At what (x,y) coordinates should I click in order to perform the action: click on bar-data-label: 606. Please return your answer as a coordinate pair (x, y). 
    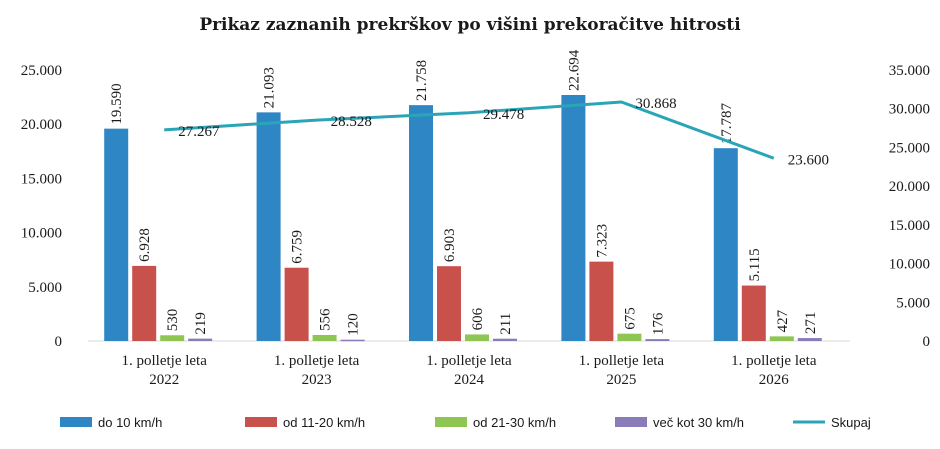
    Looking at the image, I should click on (478, 318).